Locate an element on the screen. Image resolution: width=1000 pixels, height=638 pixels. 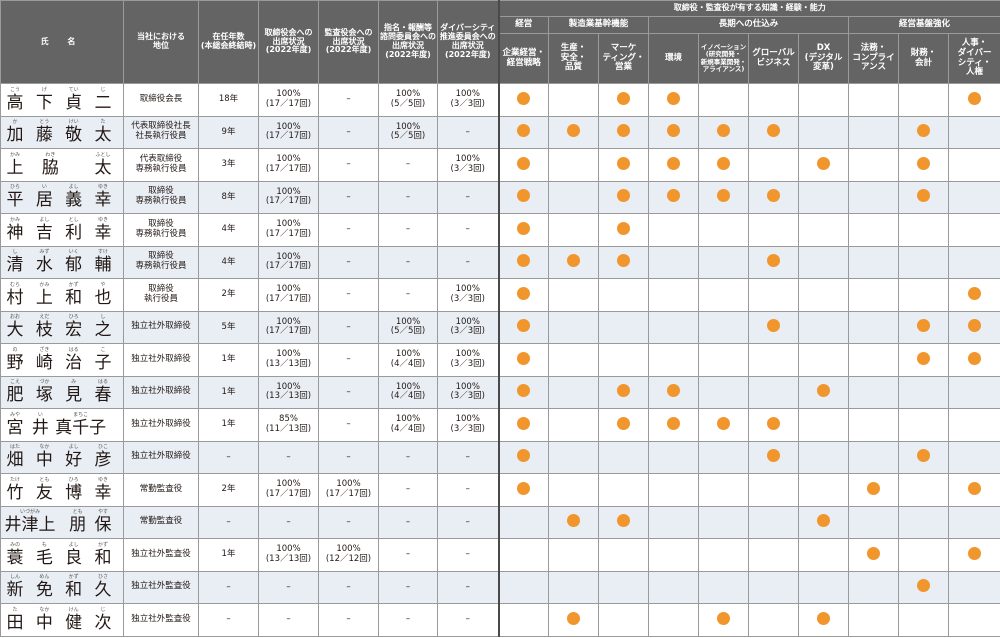
table-row: かみ神よし吉とし利ゆき幸取締役 専務執行役員 4年 100% (17／17回) – – – is located at coordinates (500, 230).